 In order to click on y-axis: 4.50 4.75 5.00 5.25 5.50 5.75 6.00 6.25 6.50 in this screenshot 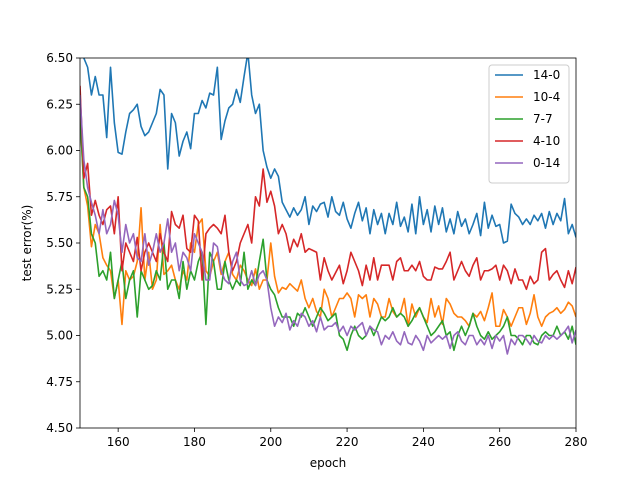, I will do `click(63, 243)`.